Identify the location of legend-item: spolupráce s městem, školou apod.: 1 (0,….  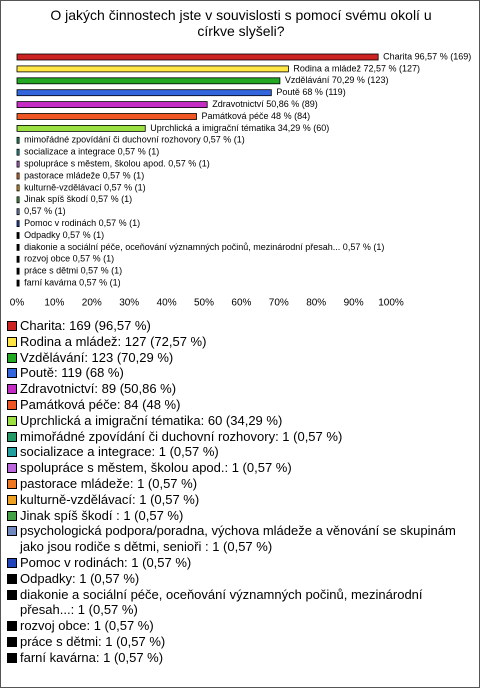
(238, 468).